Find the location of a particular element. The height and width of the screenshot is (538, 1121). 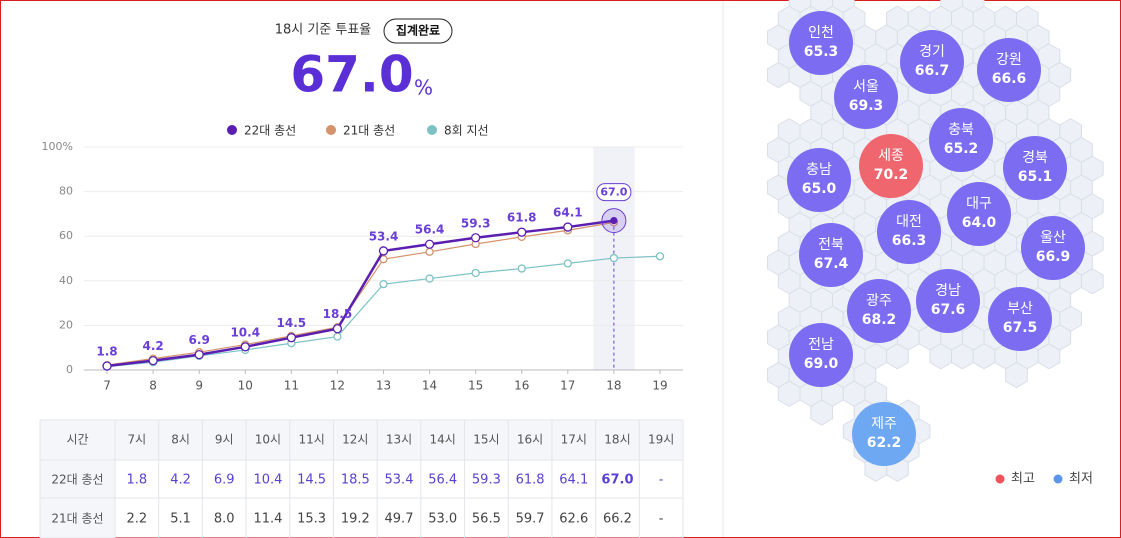

table-cell: 10.4 is located at coordinates (267, 480).